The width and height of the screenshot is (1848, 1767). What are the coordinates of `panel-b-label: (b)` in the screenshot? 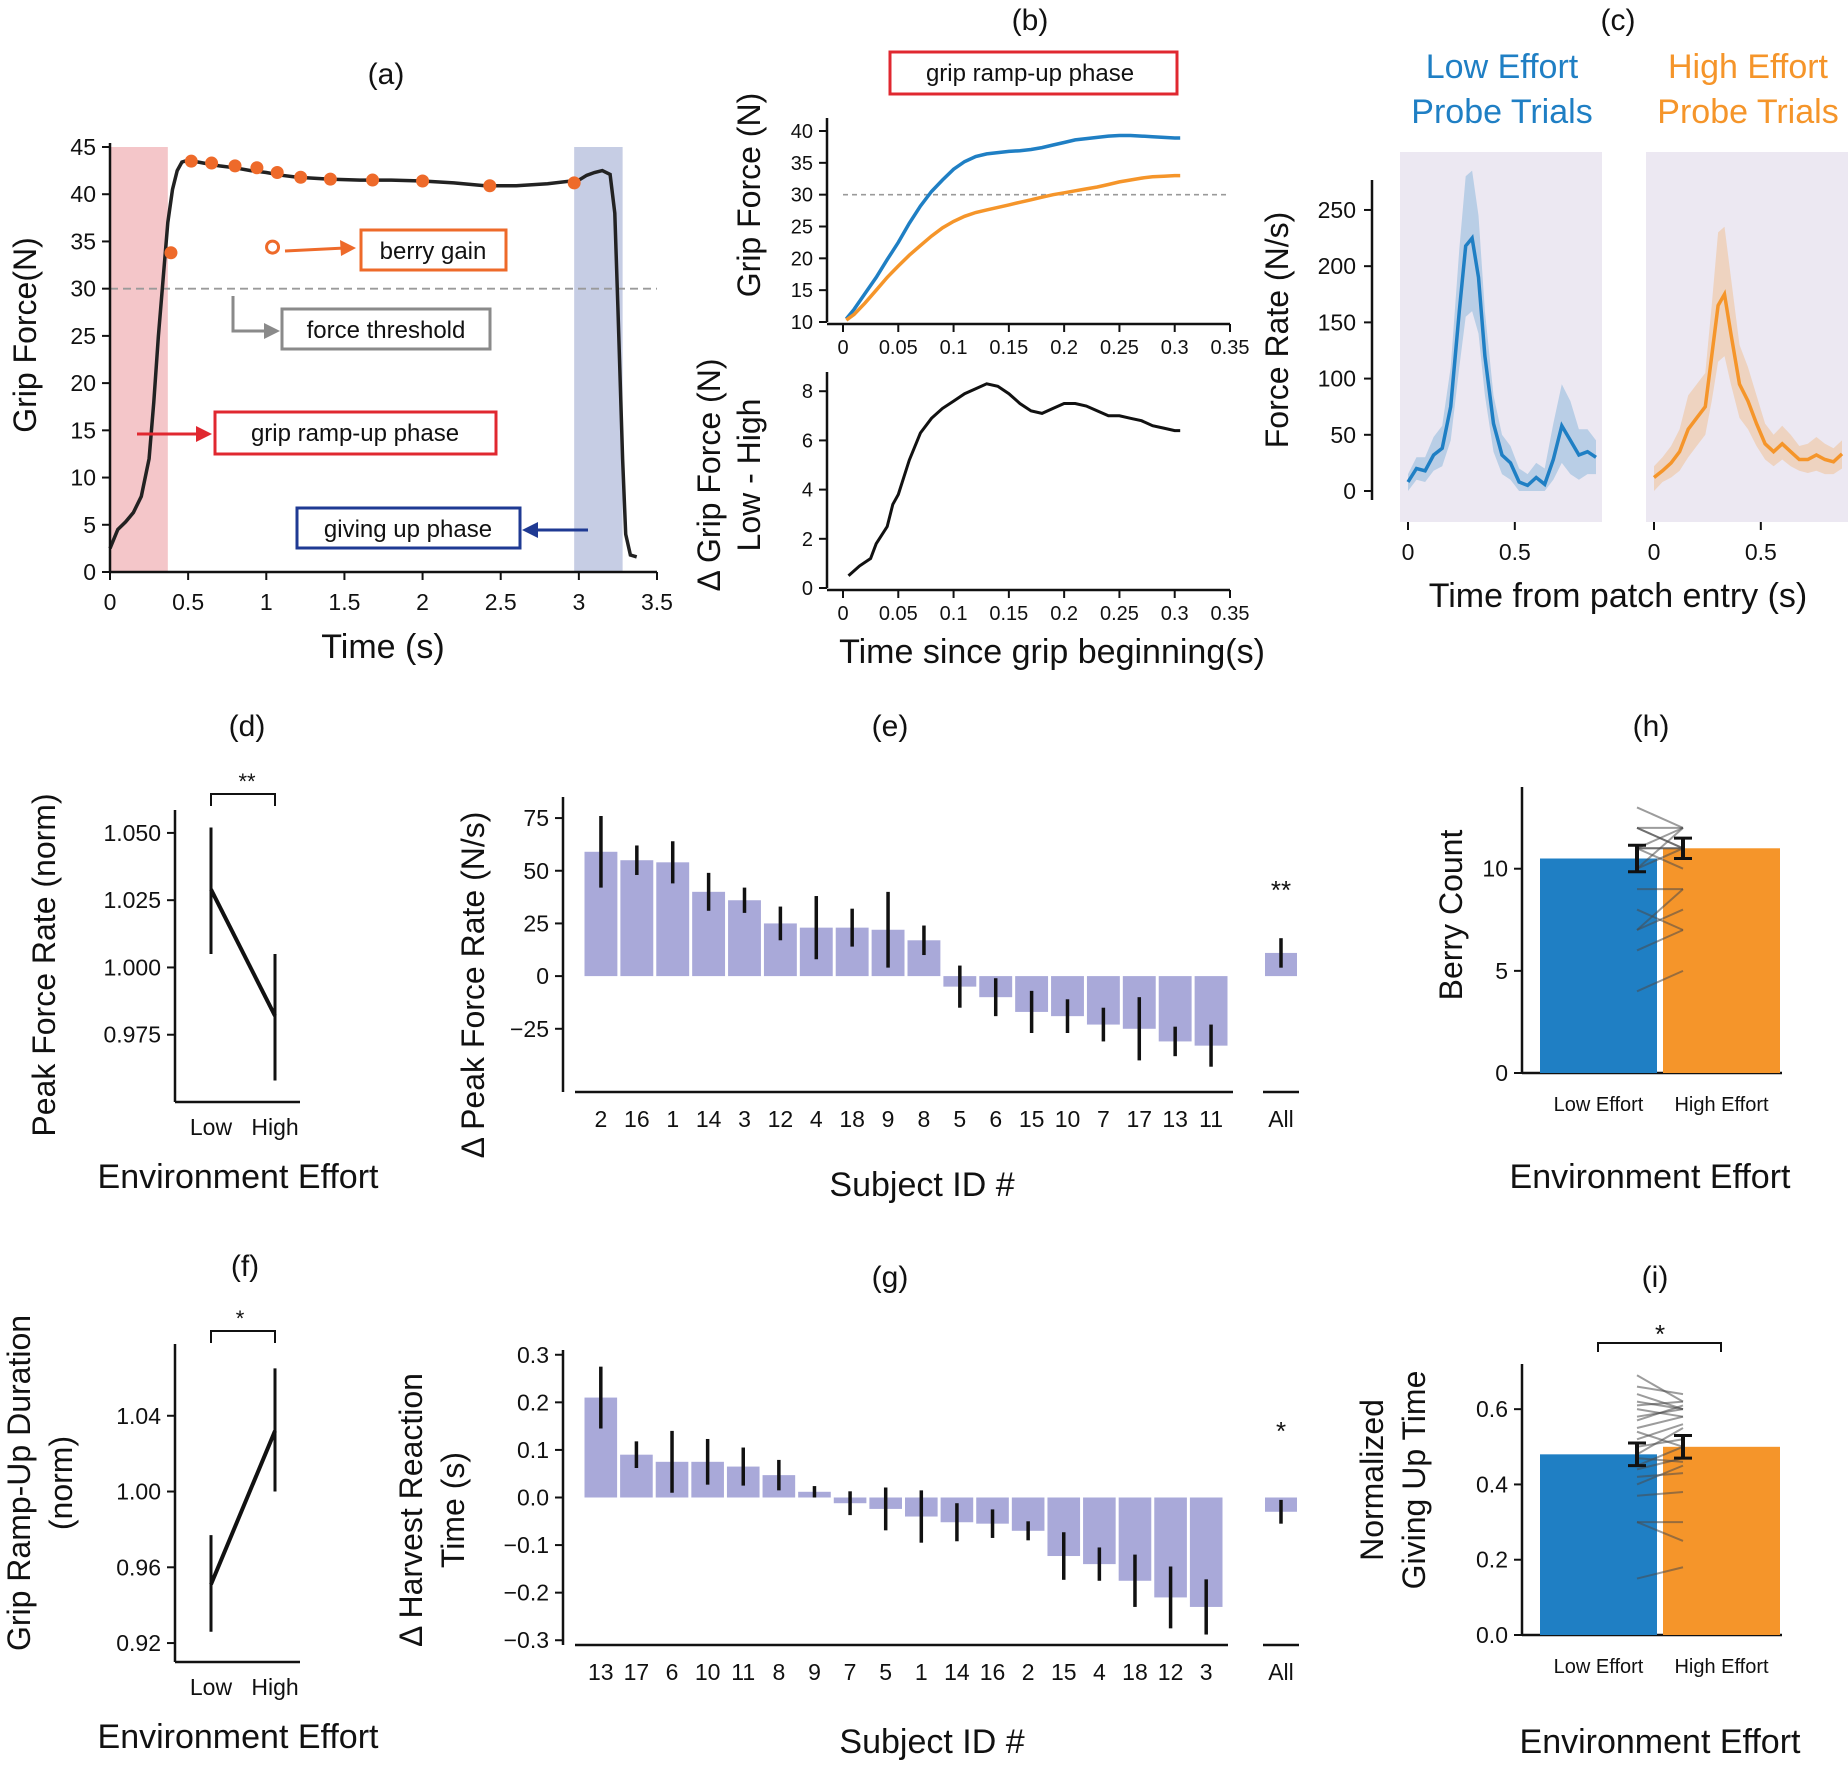 It's located at (1030, 20).